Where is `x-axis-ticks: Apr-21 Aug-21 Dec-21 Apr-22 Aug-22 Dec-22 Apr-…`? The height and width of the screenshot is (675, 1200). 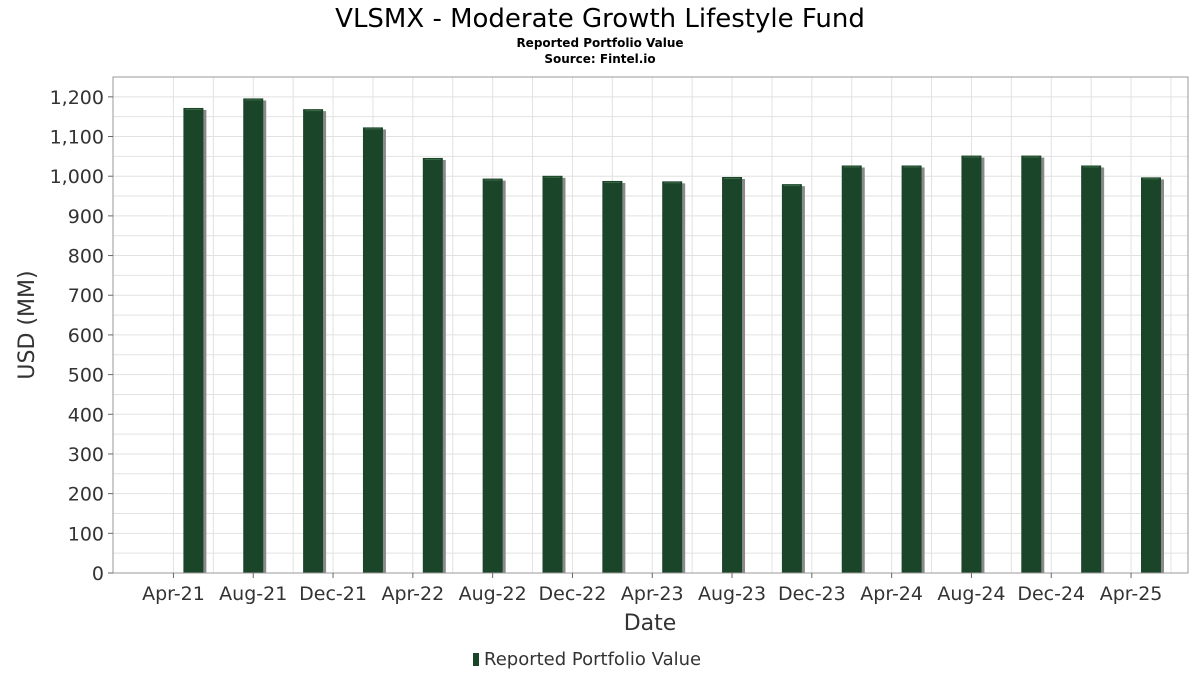 x-axis-ticks: Apr-21 Aug-21 Dec-21 Apr-22 Aug-22 Dec-22 Apr-… is located at coordinates (652, 589).